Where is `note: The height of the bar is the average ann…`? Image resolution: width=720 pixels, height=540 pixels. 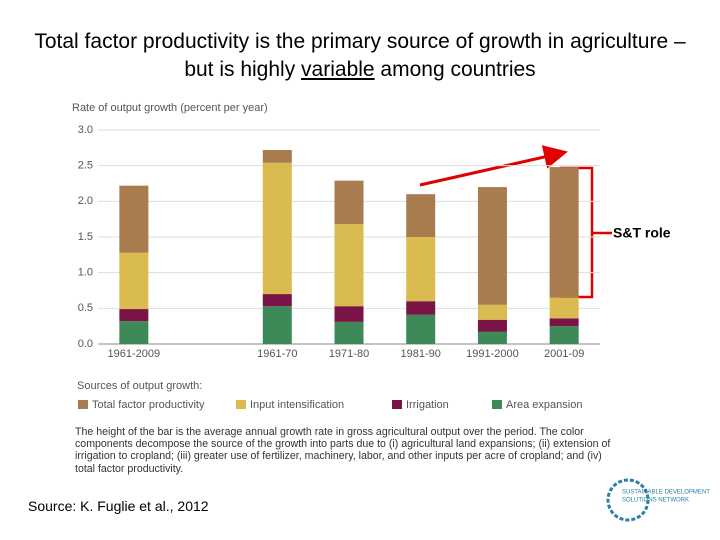
note: The height of the bar is the average ann… is located at coordinates (343, 450).